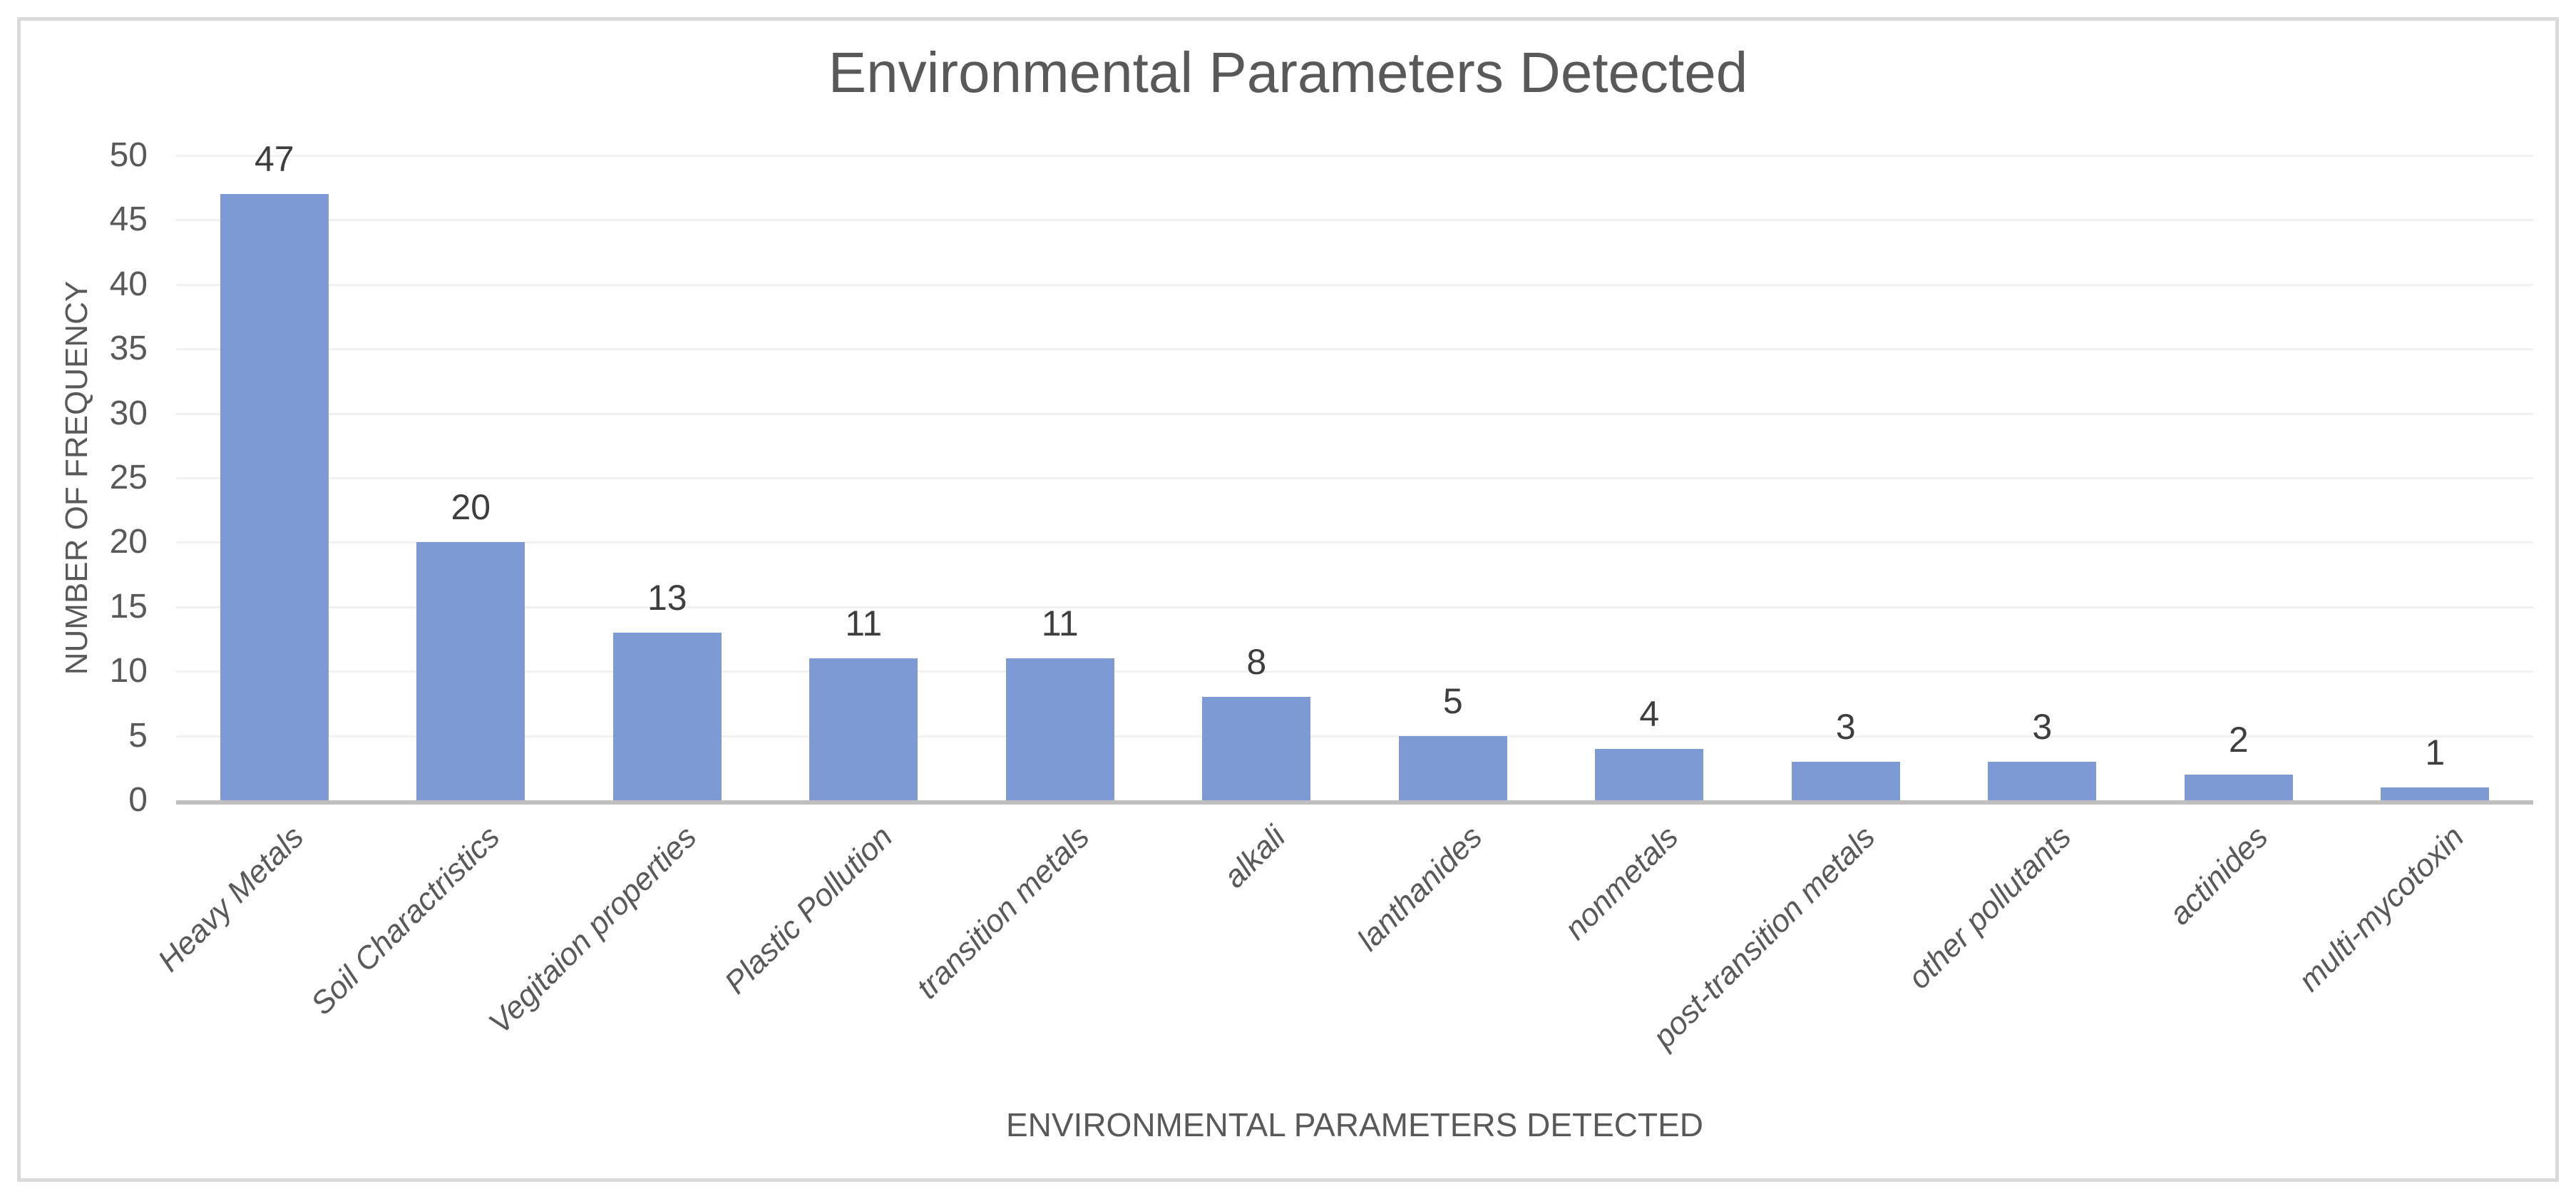 Image resolution: width=2576 pixels, height=1199 pixels. I want to click on bar-transition-metals, so click(1059, 729).